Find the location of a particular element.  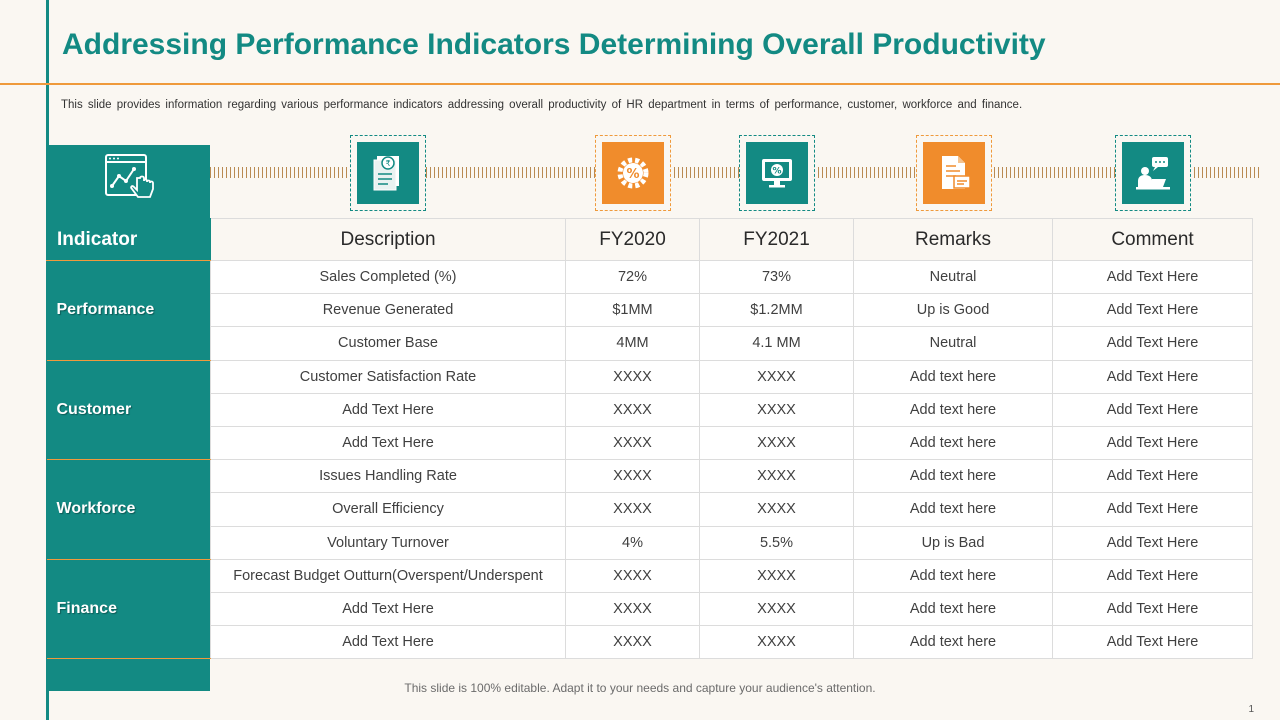

rupee-document-icon-box: ₹ is located at coordinates (388, 173).